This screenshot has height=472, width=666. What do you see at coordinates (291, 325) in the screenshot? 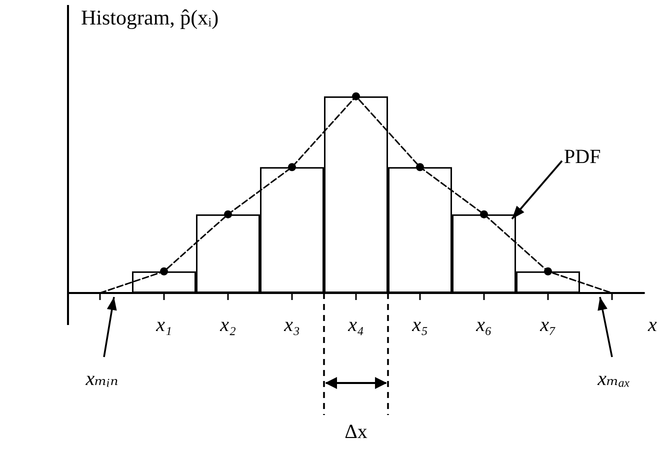
I see `x-tick-label: x₃` at bounding box center [291, 325].